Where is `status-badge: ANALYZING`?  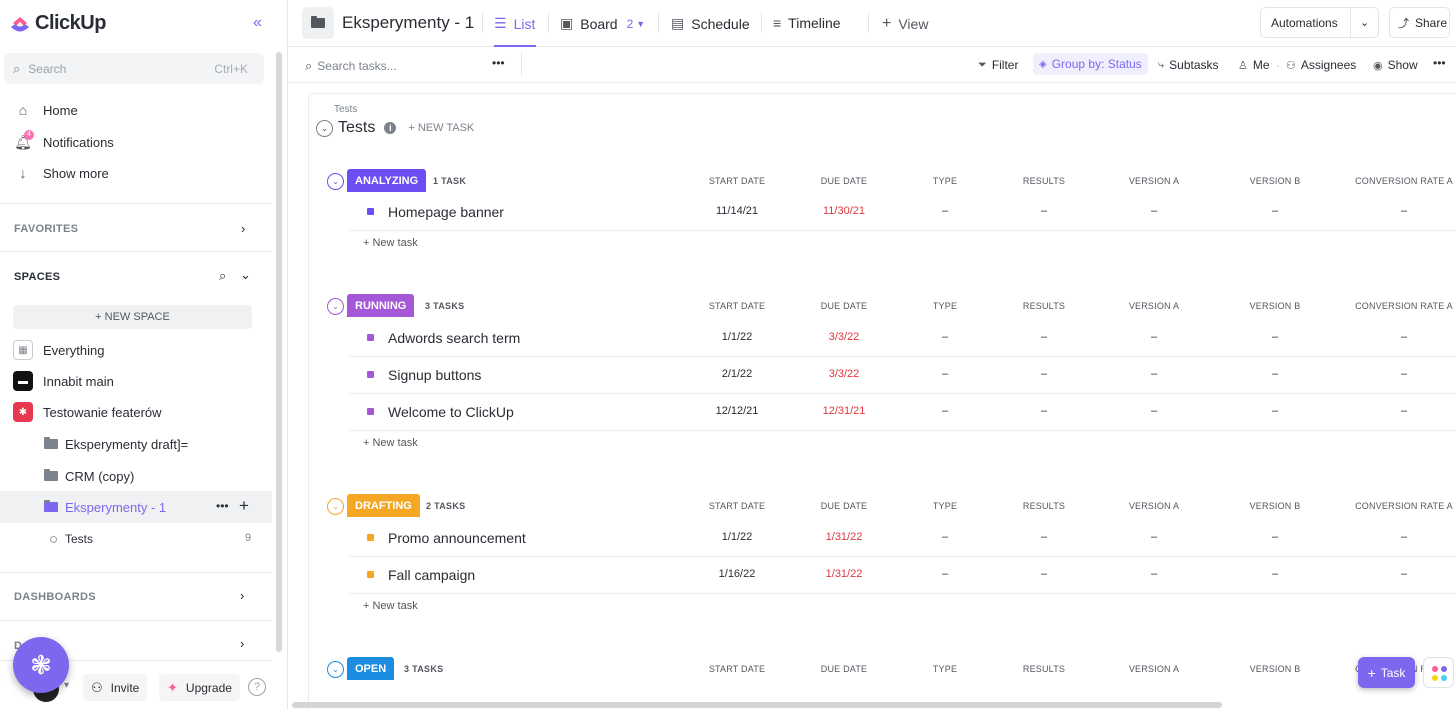 status-badge: ANALYZING is located at coordinates (387, 180).